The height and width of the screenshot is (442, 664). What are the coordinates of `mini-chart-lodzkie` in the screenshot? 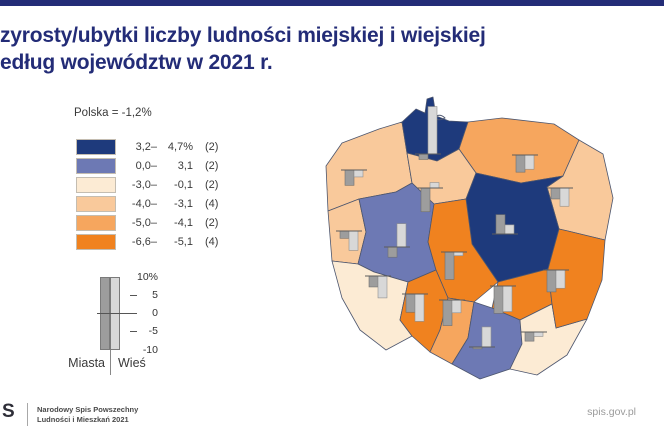 It's located at (454, 265).